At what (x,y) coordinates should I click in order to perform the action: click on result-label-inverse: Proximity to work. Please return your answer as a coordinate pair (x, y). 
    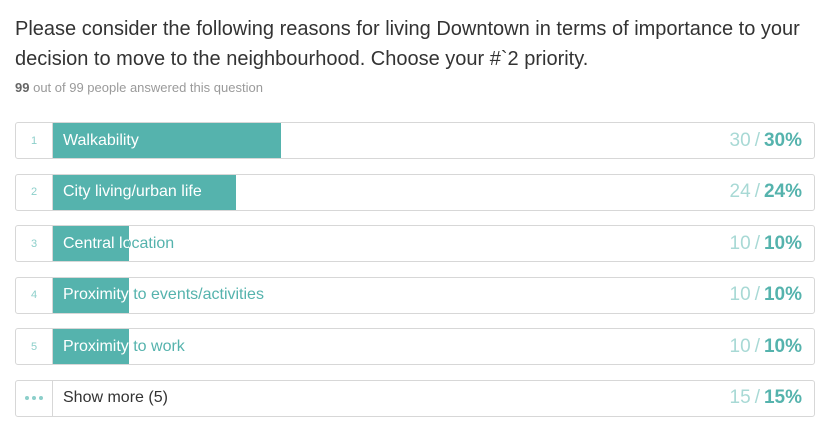
    Looking at the image, I should click on (96, 346).